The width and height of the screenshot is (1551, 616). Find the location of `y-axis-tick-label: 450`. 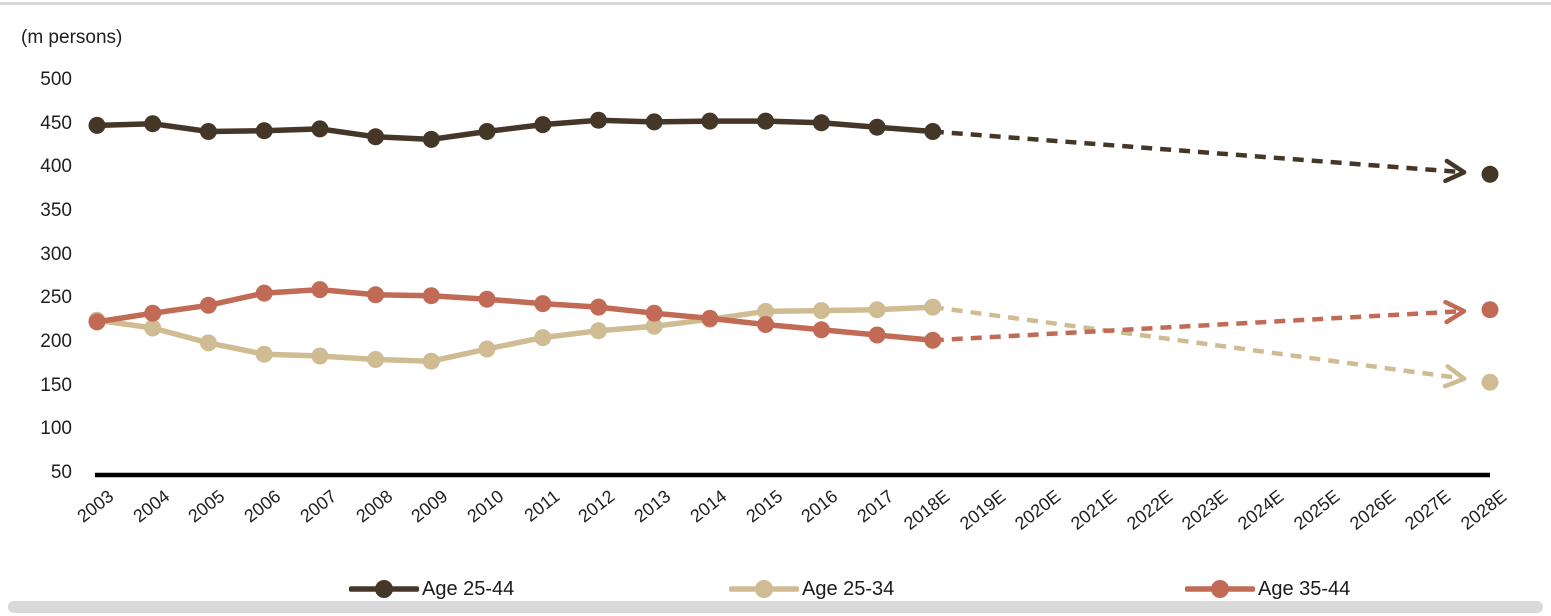

y-axis-tick-label: 450 is located at coordinates (56, 123).